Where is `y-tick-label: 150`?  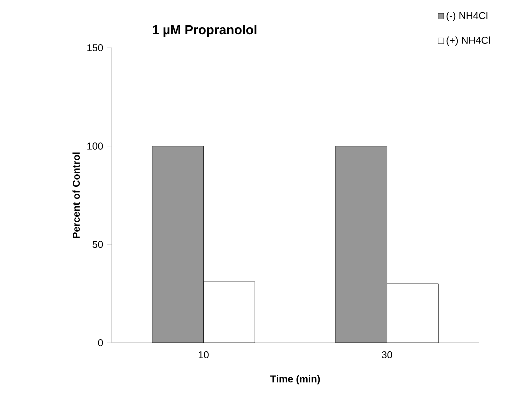 y-tick-label: 150 is located at coordinates (96, 48).